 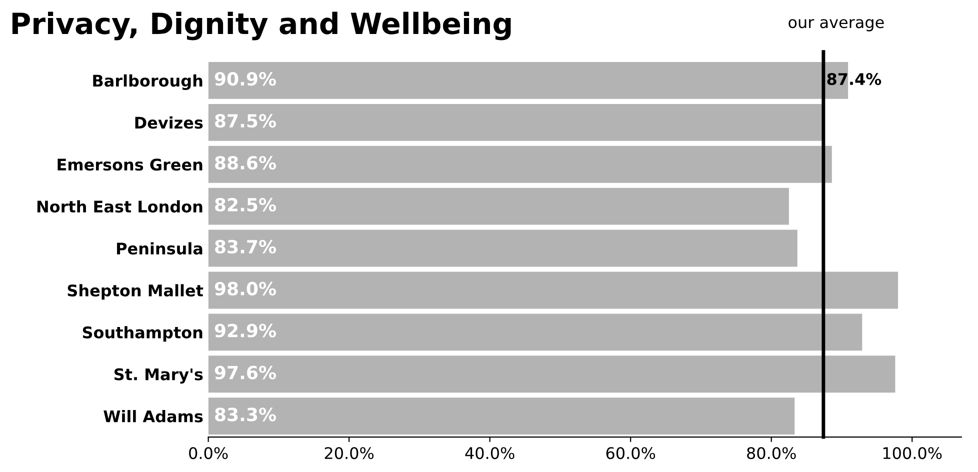 I want to click on y-tick-label: St. Mary's, so click(x=158, y=376).